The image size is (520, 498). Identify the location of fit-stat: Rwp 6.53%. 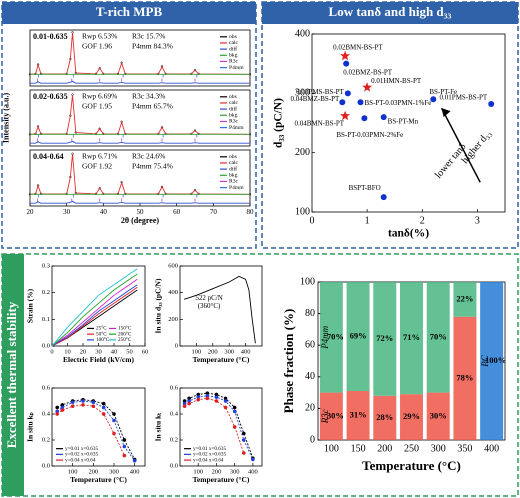
(99, 36).